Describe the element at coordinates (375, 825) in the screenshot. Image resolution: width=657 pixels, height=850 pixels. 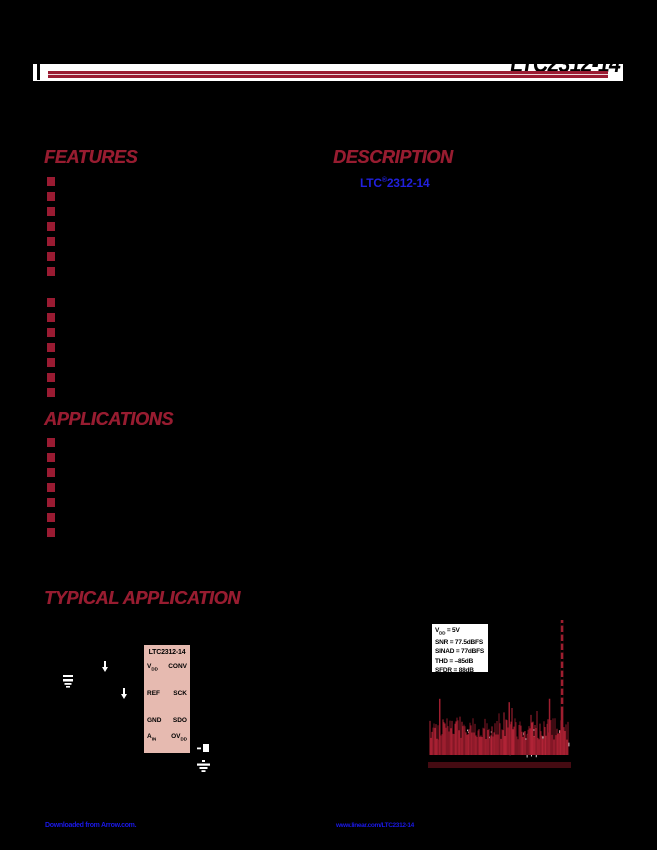
I see `linear-url-link: www.linear.com/LTC2312-14` at that location.